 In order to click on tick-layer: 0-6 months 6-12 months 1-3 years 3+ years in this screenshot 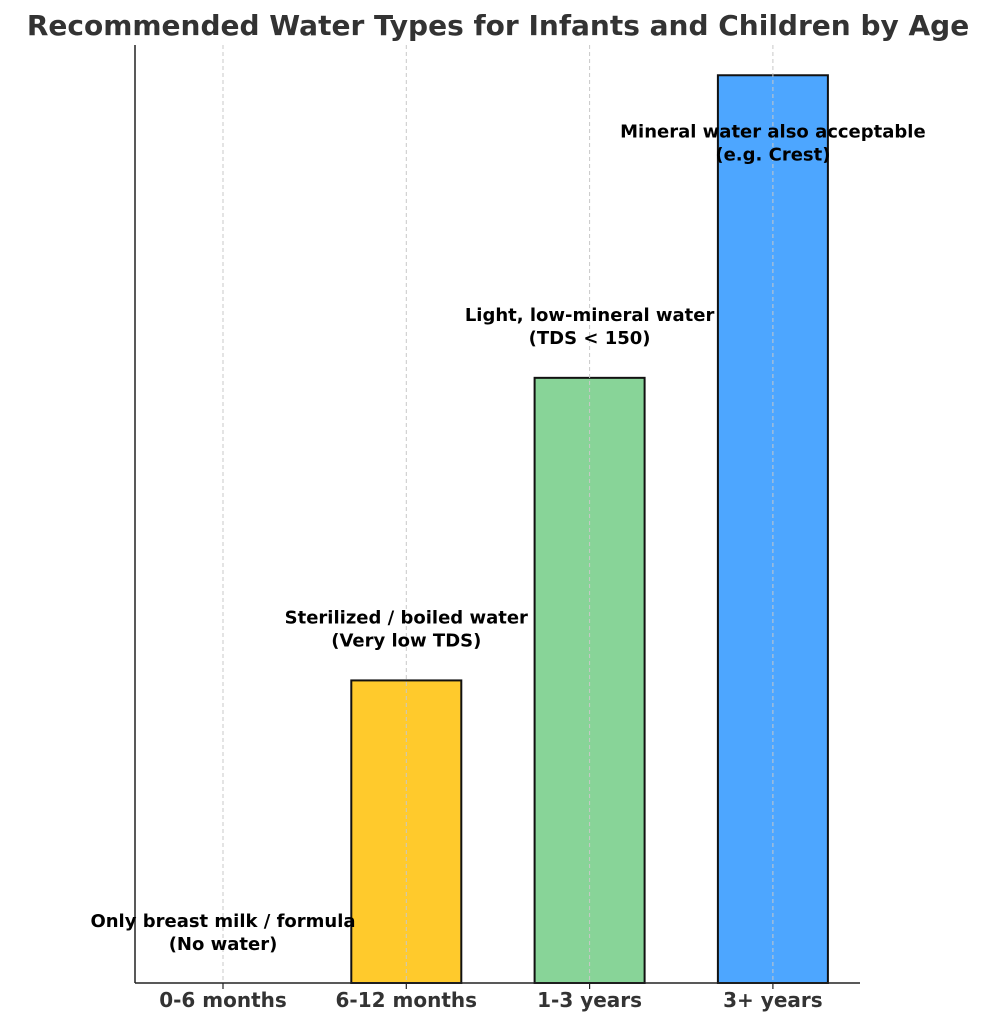, I will do `click(491, 997)`.